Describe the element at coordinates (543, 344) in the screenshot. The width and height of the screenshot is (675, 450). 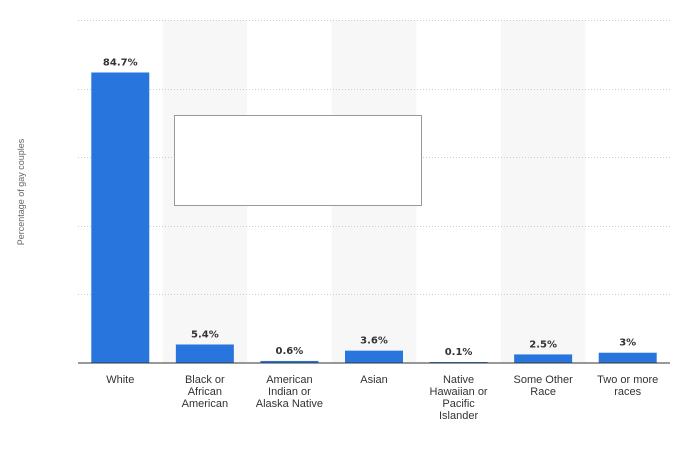
I see `data-label: 2.5%` at that location.